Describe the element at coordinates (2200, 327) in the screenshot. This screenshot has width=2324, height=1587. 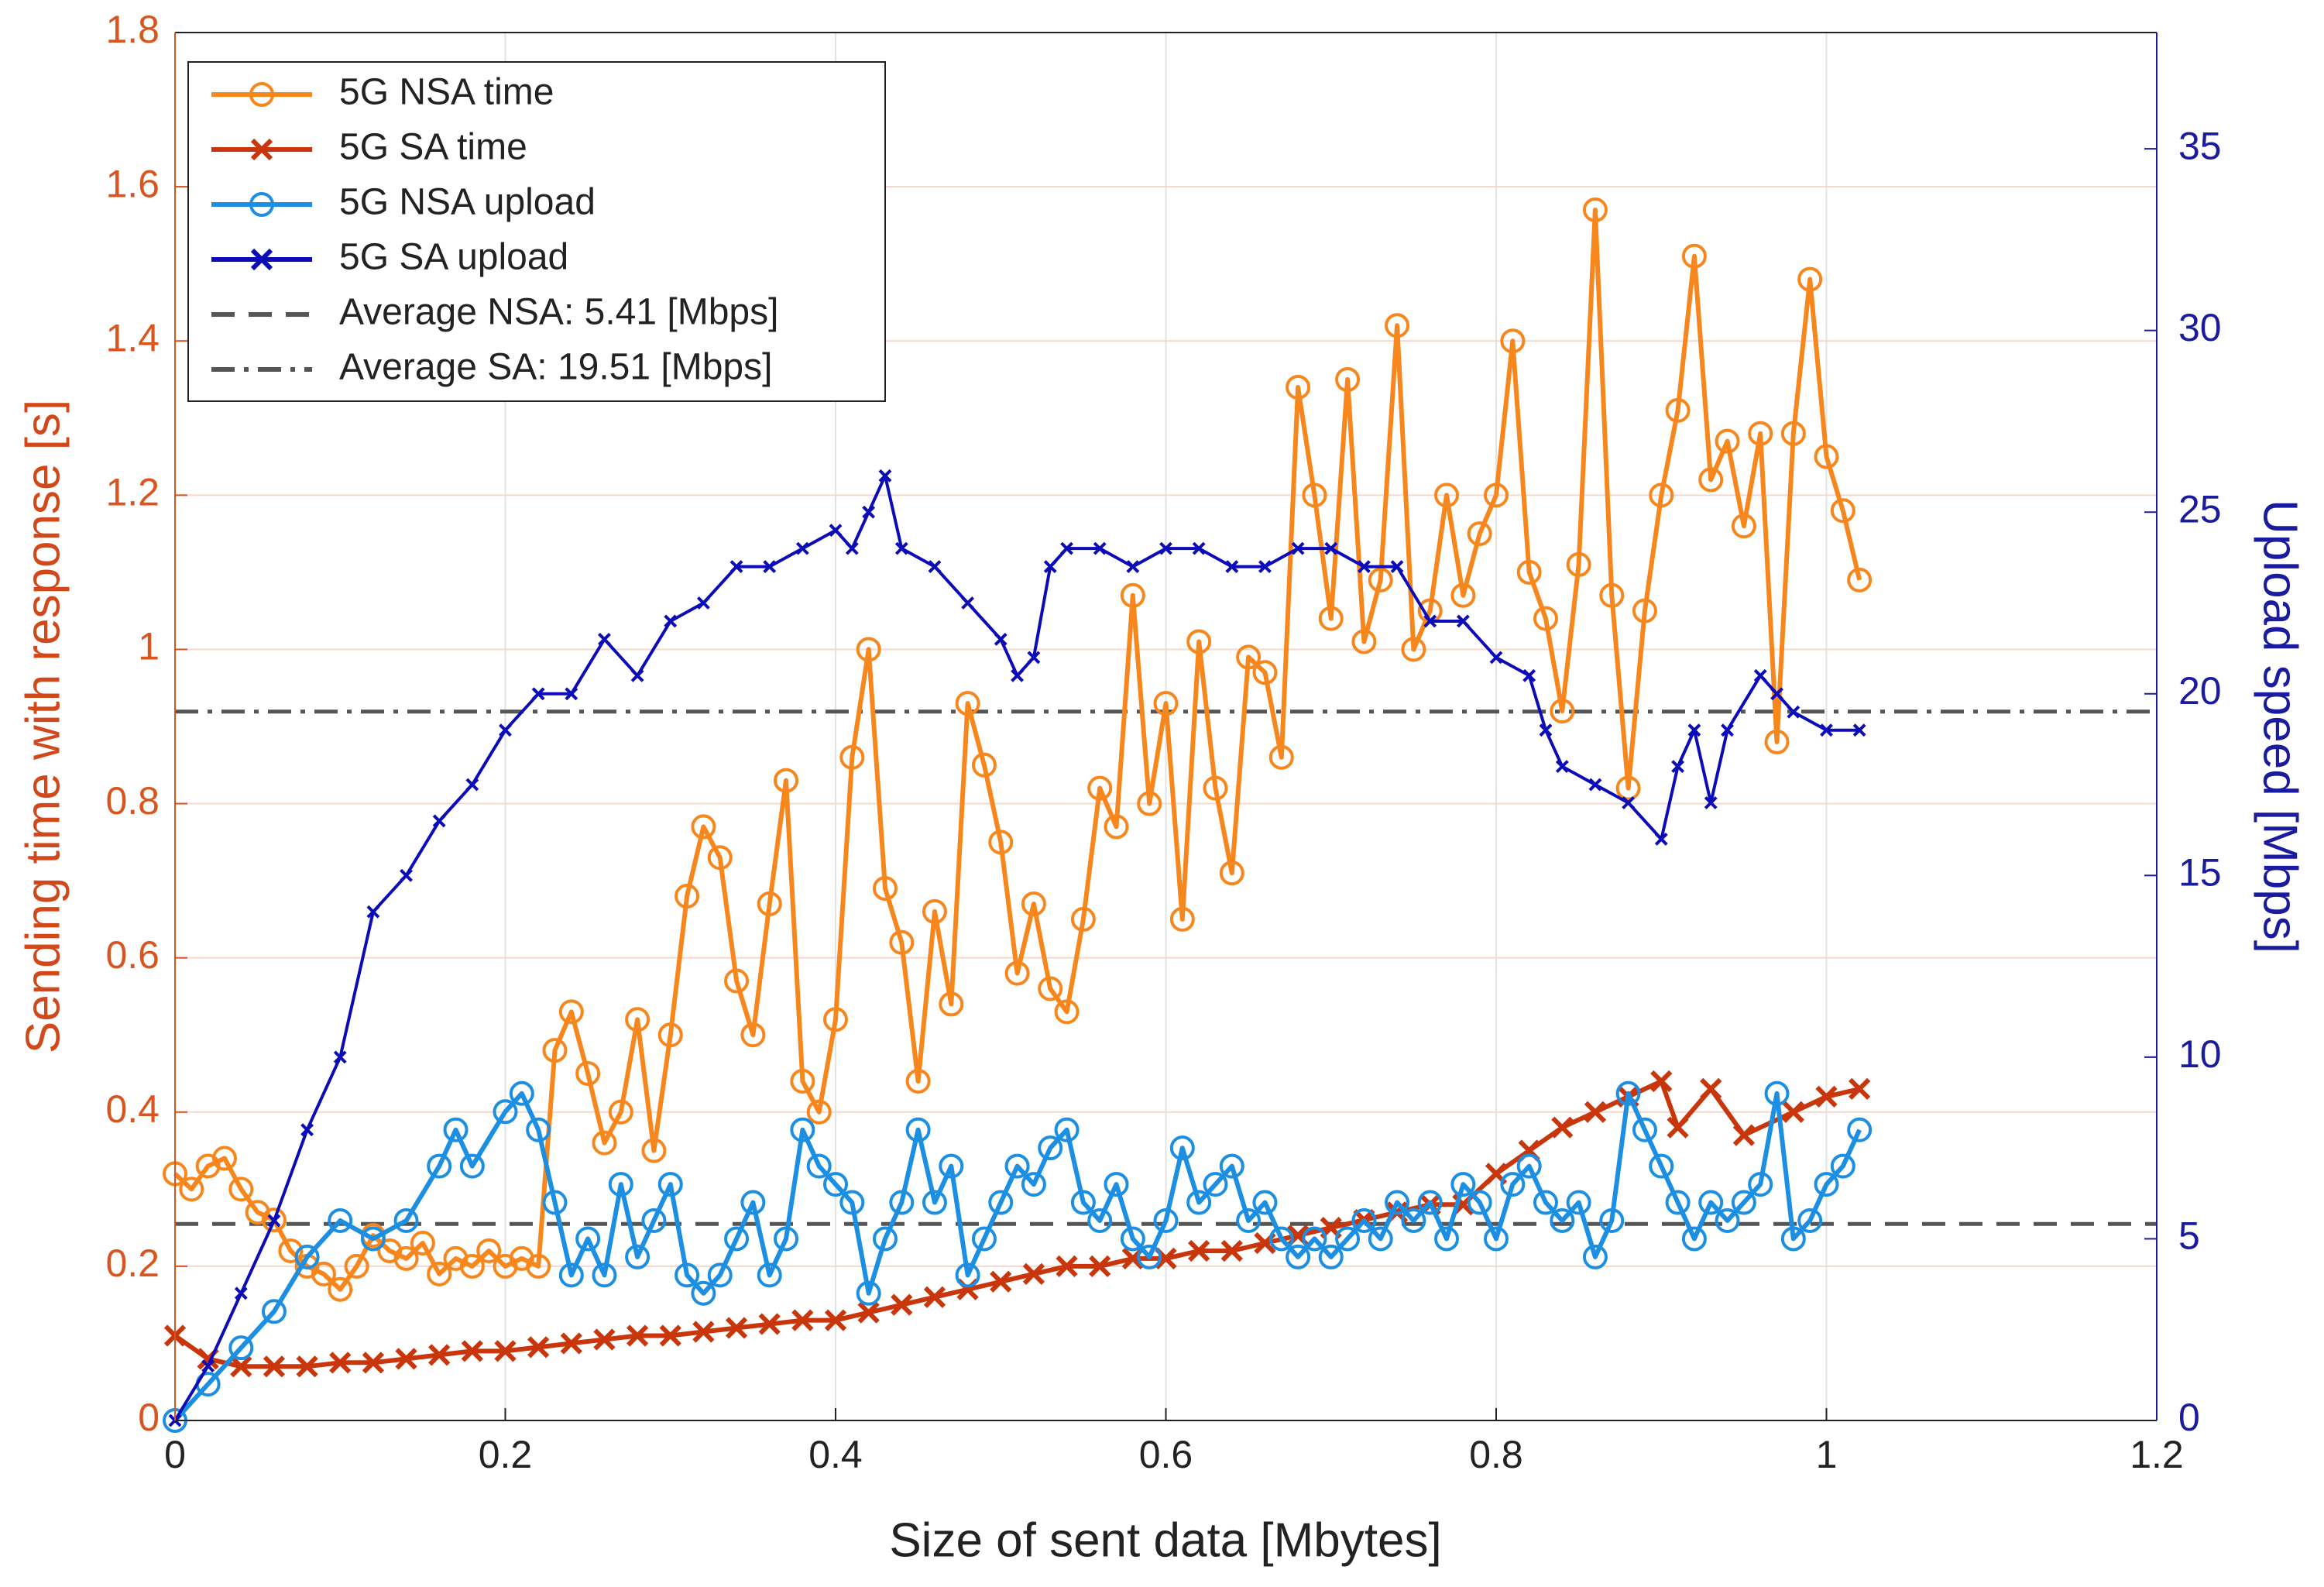
I see `y2-tick-label: 30` at that location.